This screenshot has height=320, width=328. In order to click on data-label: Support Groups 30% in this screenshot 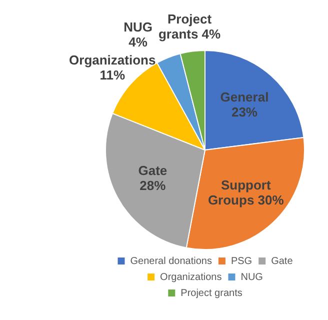, I will do `click(246, 193)`.